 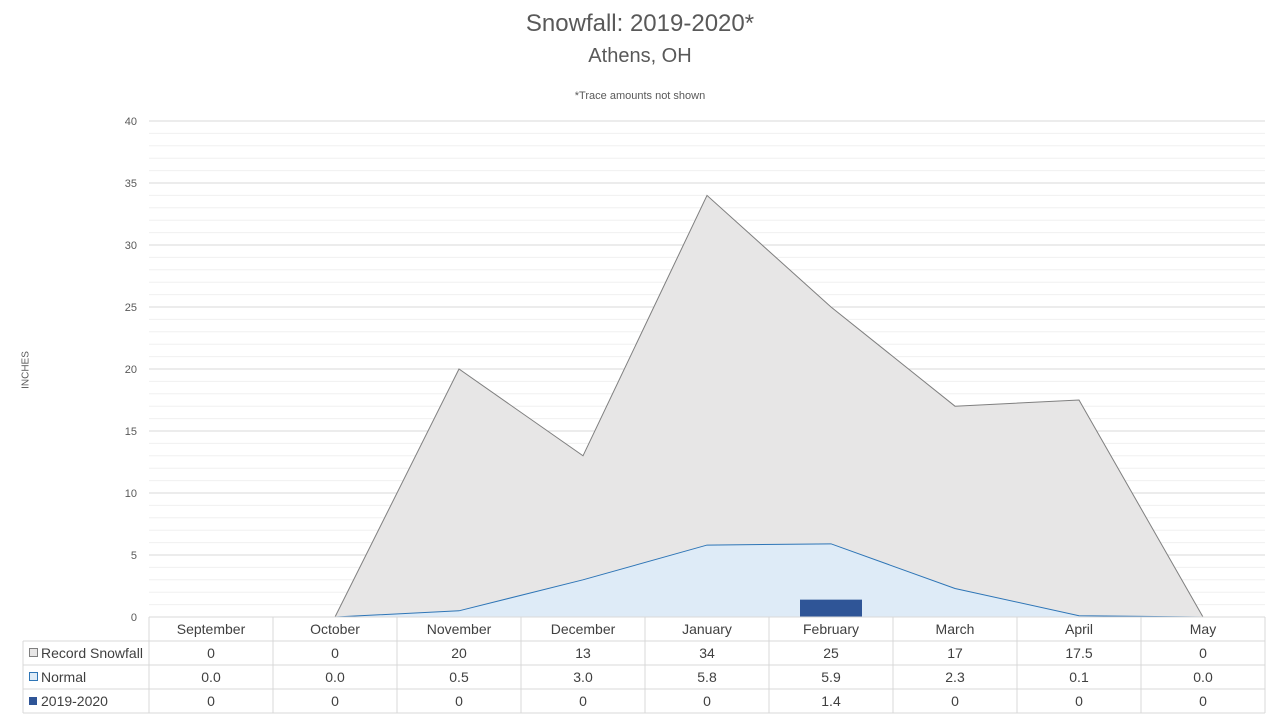 I want to click on x-tick-label: December, so click(x=583, y=629).